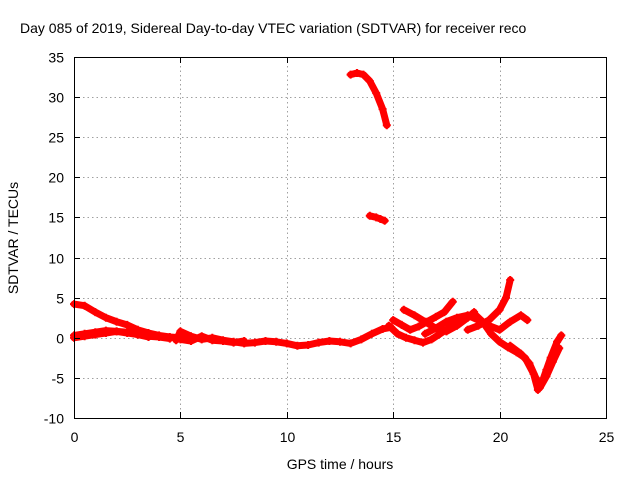  Describe the element at coordinates (58, 379) in the screenshot. I see `y-tick-label: -5` at that location.